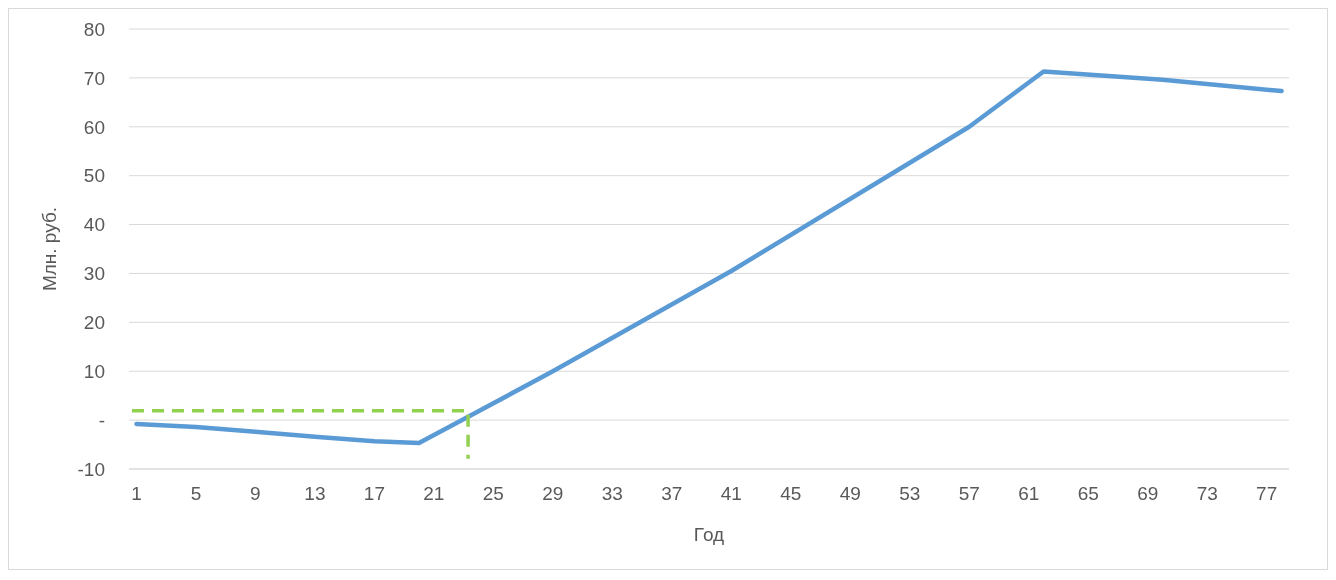 The height and width of the screenshot is (580, 1336). Describe the element at coordinates (1267, 494) in the screenshot. I see `x-tick-label: 77` at that location.